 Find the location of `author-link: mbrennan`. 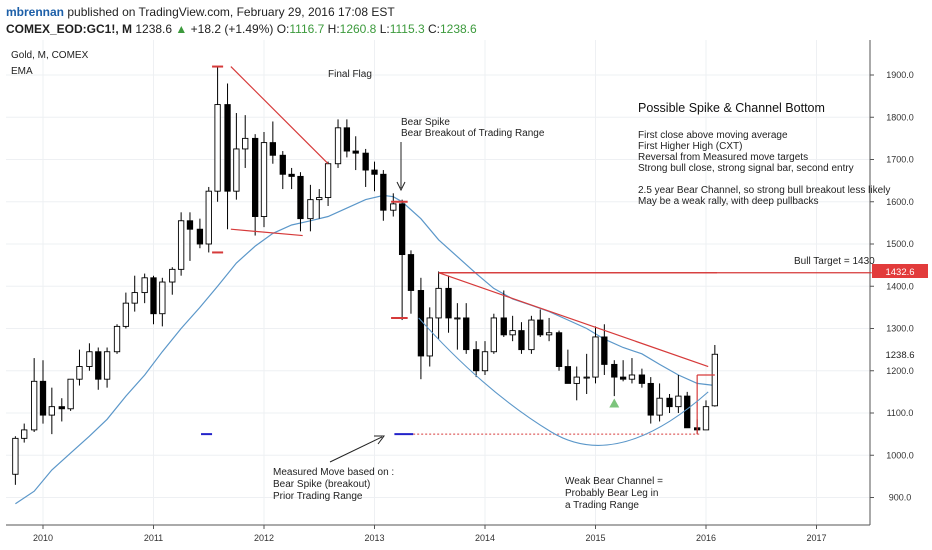

author-link: mbrennan is located at coordinates (35, 12).